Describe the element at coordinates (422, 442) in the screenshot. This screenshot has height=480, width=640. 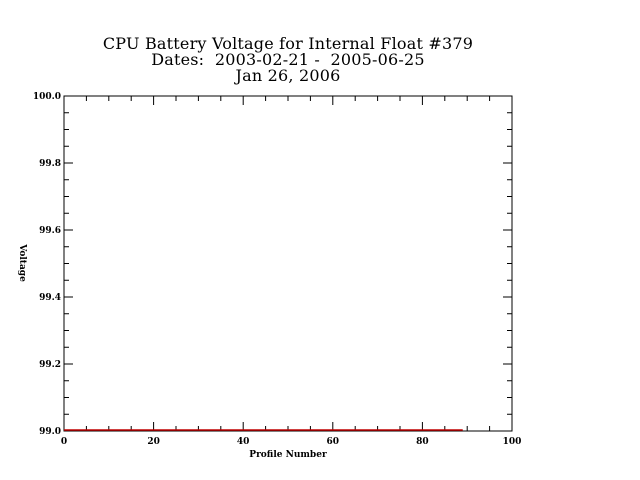
I see `x-tick-label: 80` at that location.